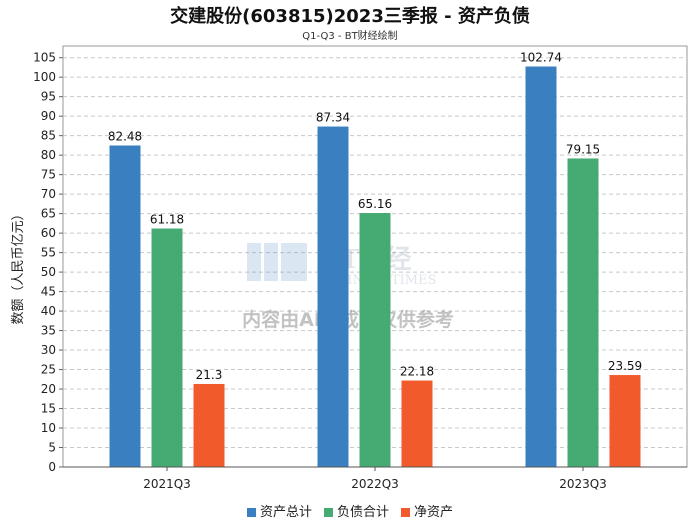  What do you see at coordinates (167, 484) in the screenshot?
I see `x-tick-label: 2021Q3` at bounding box center [167, 484].